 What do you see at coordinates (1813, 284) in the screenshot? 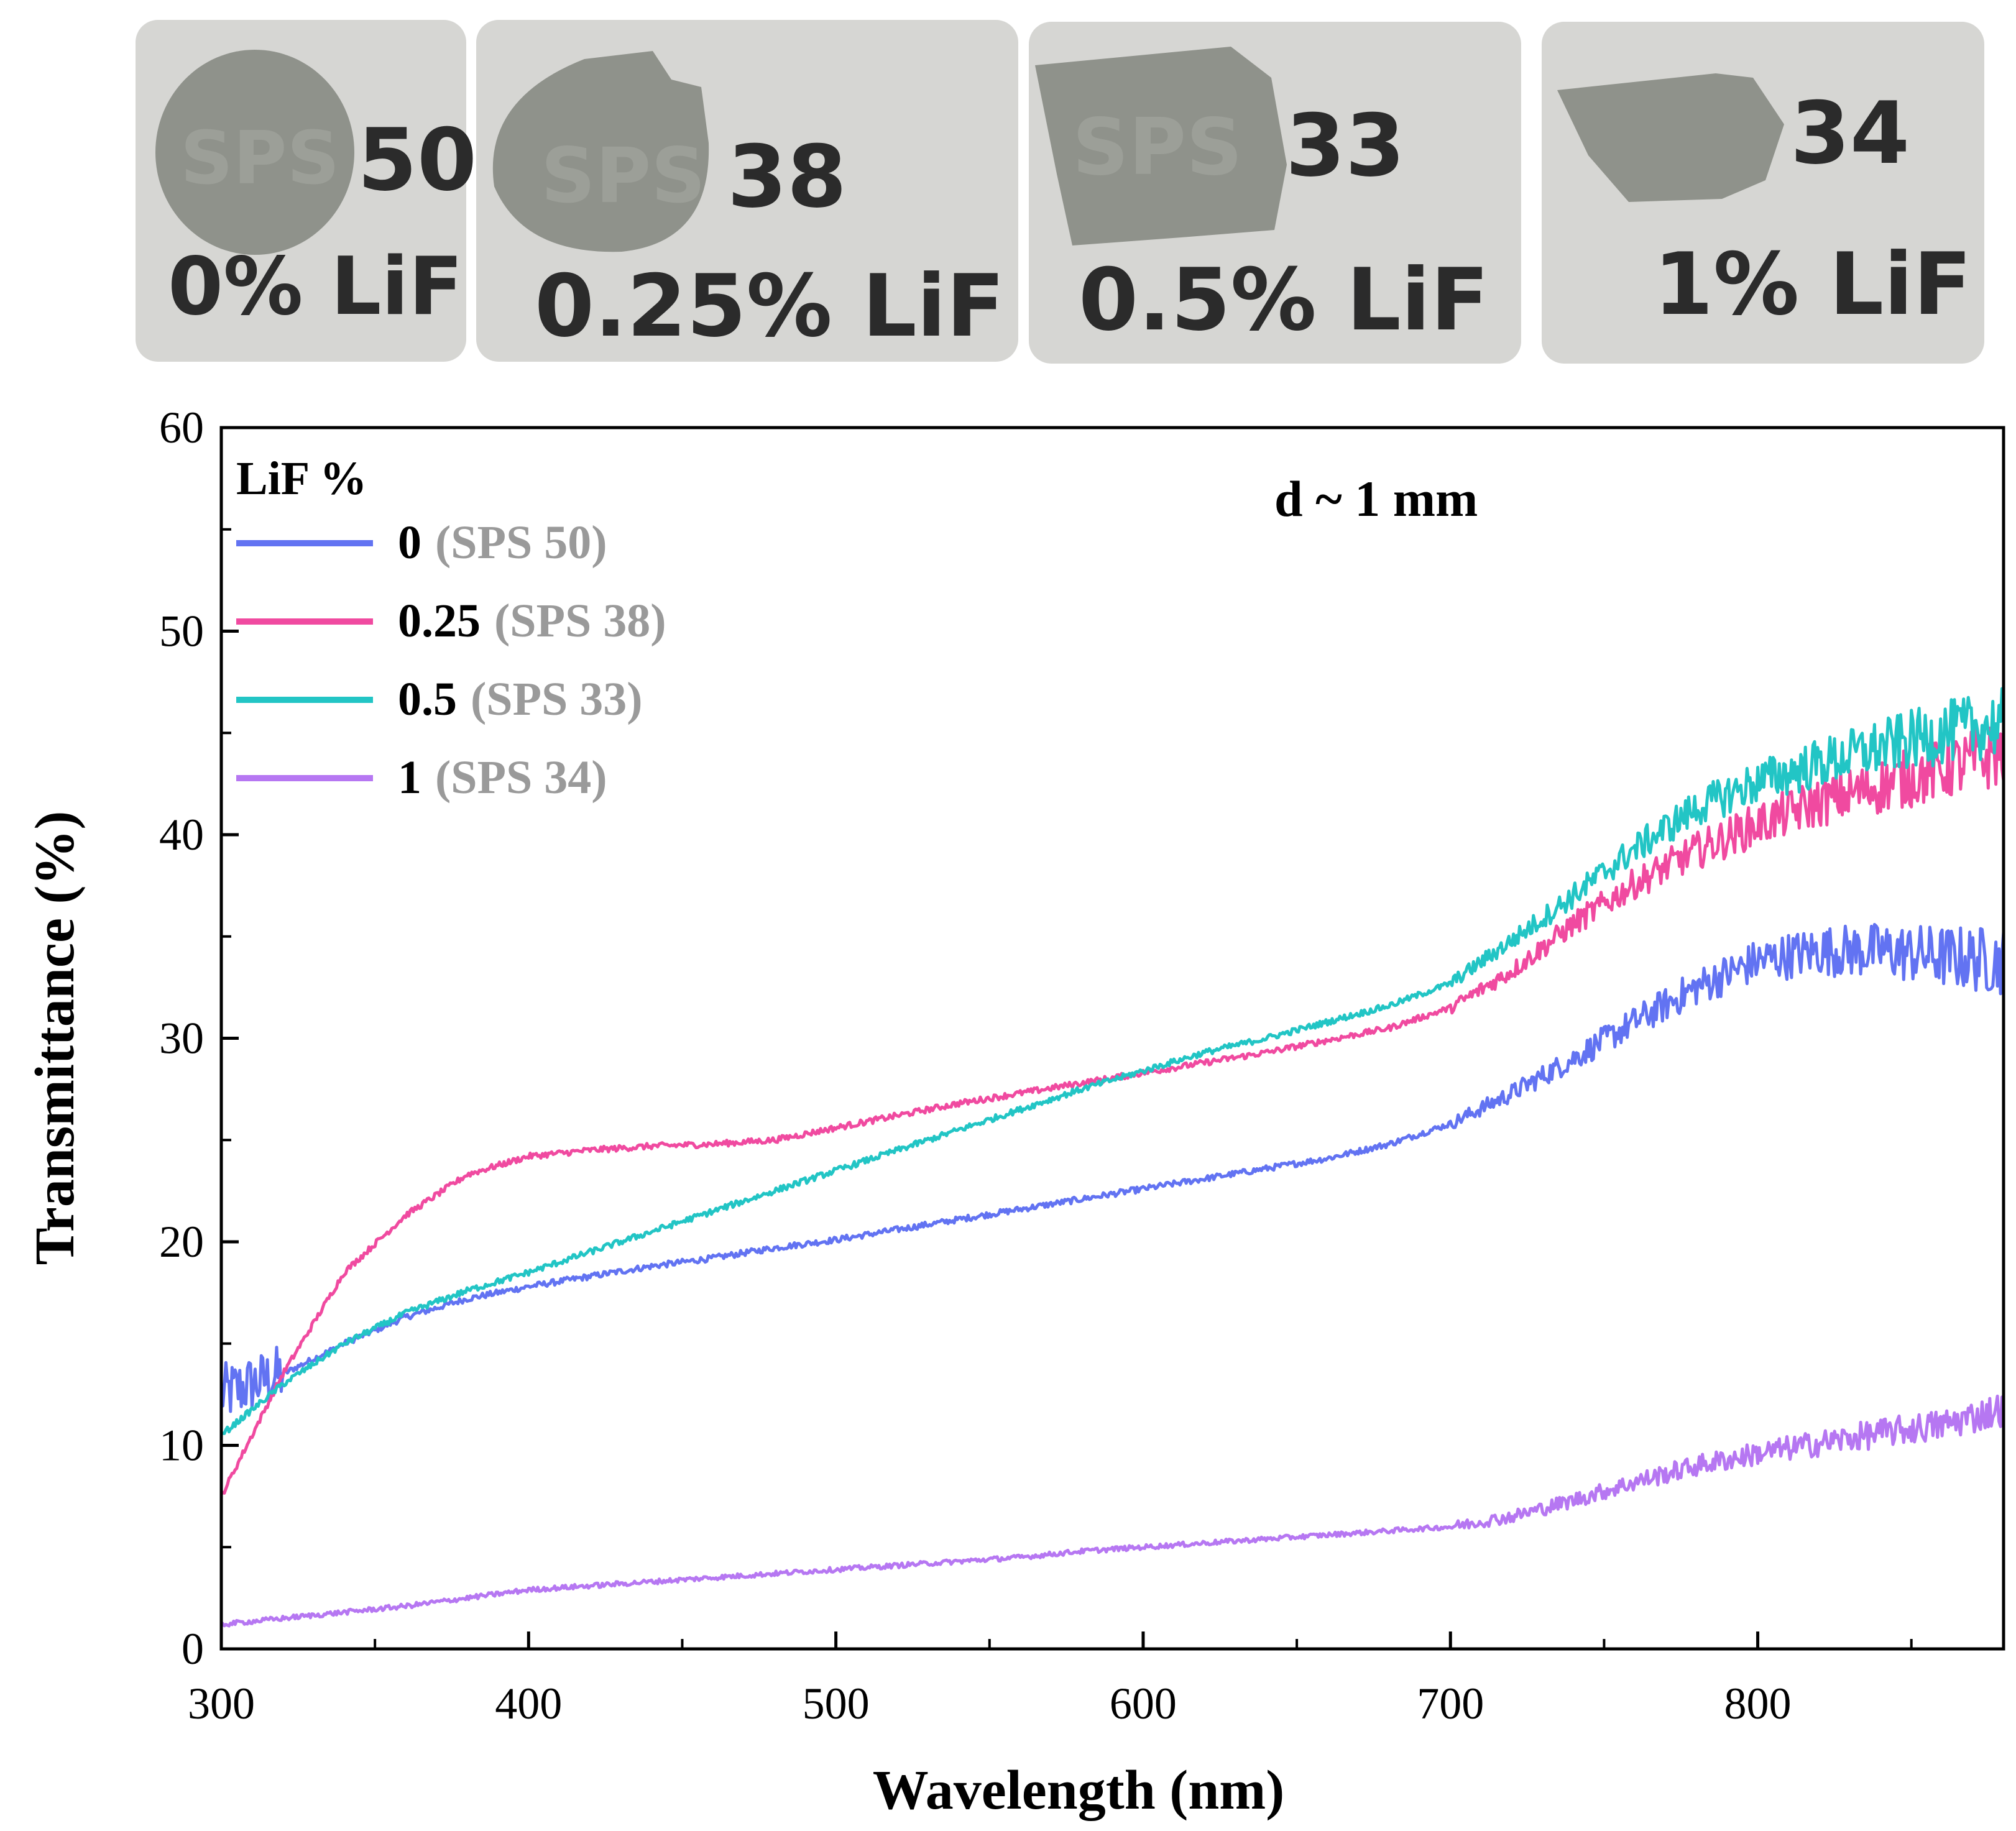
I see `photo-caption: 1% LiF` at bounding box center [1813, 284].